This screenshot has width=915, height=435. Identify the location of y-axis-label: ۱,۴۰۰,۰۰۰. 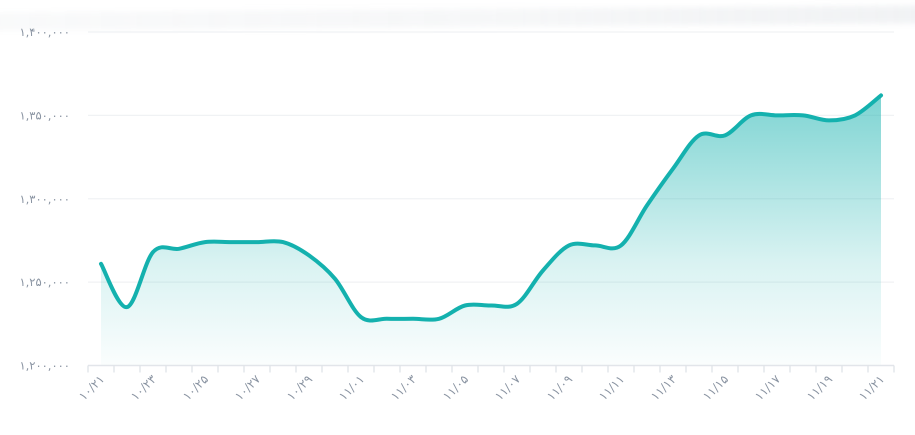
(44, 32).